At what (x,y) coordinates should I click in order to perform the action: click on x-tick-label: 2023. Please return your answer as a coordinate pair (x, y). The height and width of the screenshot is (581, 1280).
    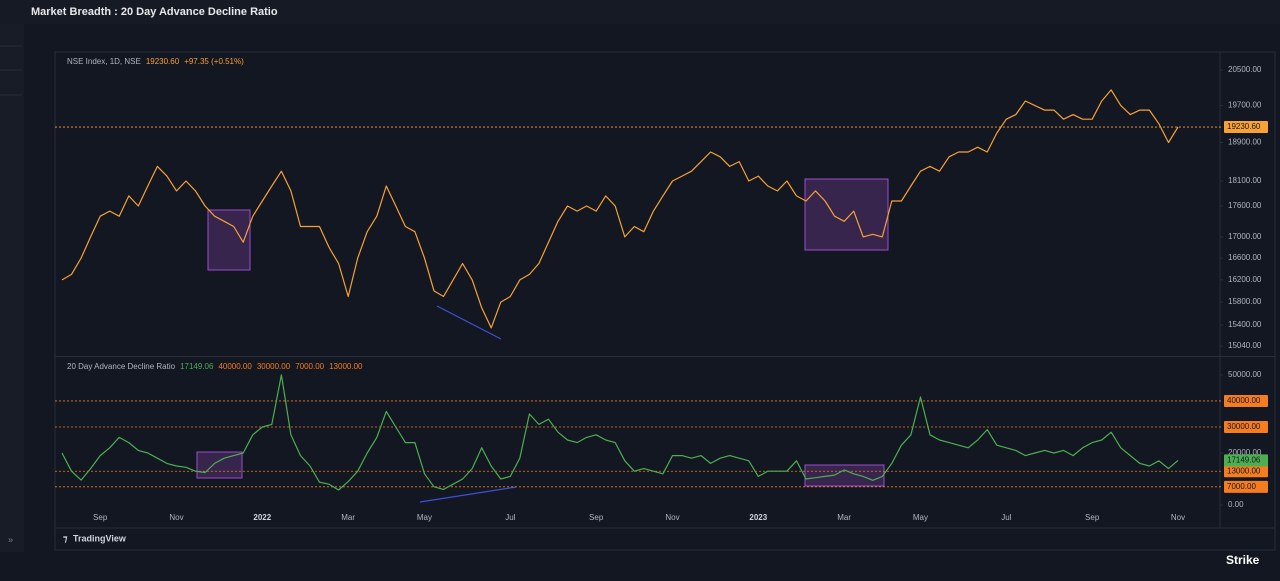
    Looking at the image, I should click on (758, 517).